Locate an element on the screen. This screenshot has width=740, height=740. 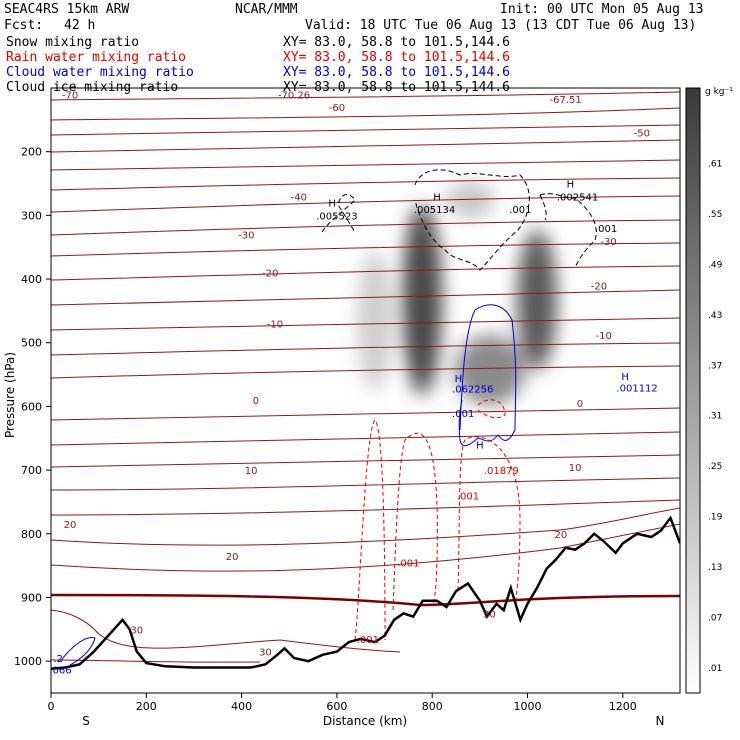
contour-annotation: .066 is located at coordinates (60, 670).